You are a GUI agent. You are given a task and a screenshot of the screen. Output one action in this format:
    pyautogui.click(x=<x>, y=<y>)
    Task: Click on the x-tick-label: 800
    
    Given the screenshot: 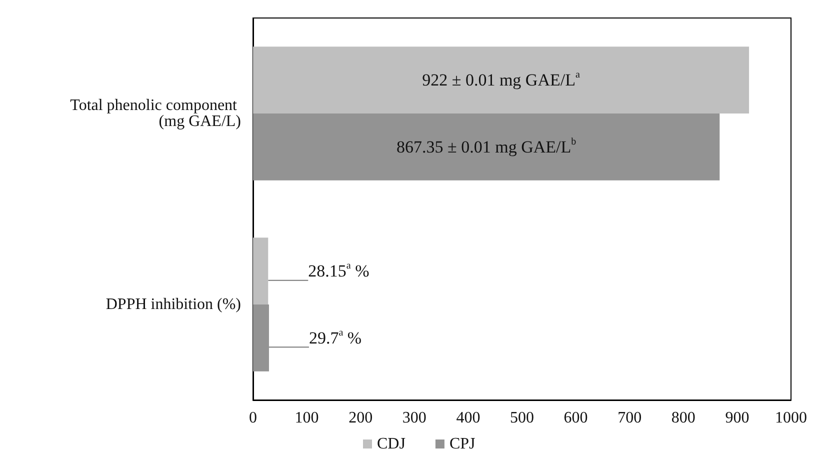 What is the action you would take?
    pyautogui.click(x=683, y=418)
    